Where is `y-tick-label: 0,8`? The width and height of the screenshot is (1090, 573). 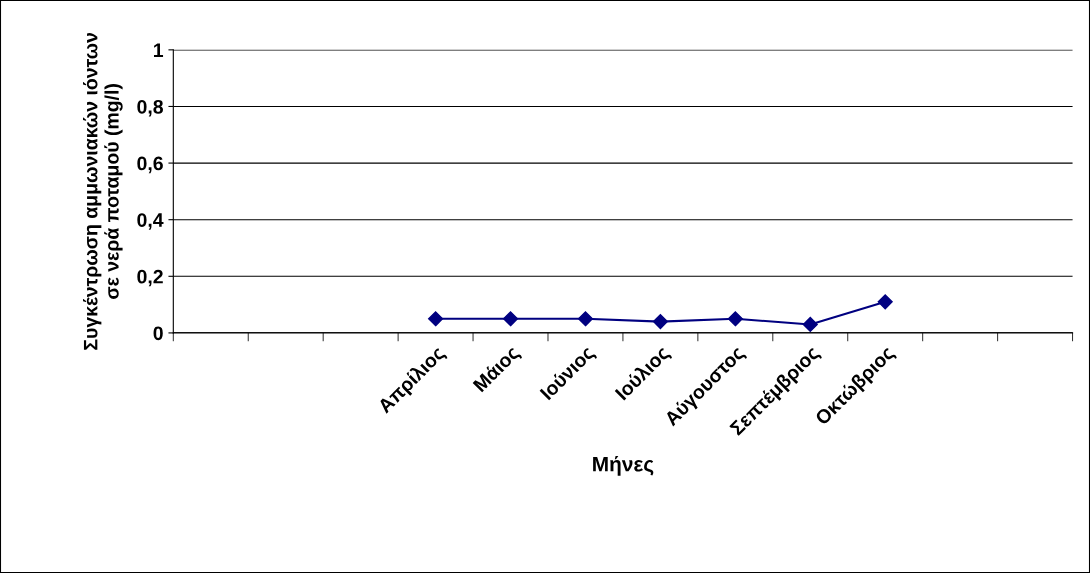
y-tick-label: 0,8 is located at coordinates (150, 108).